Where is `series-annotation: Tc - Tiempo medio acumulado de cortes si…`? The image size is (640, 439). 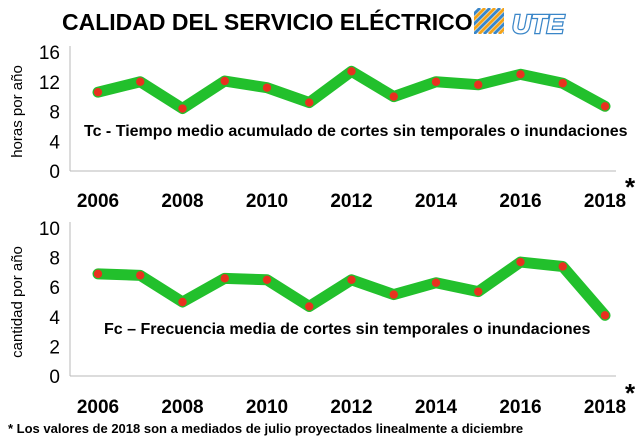
series-annotation: Tc - Tiempo medio acumulado de cortes si… is located at coordinates (356, 131).